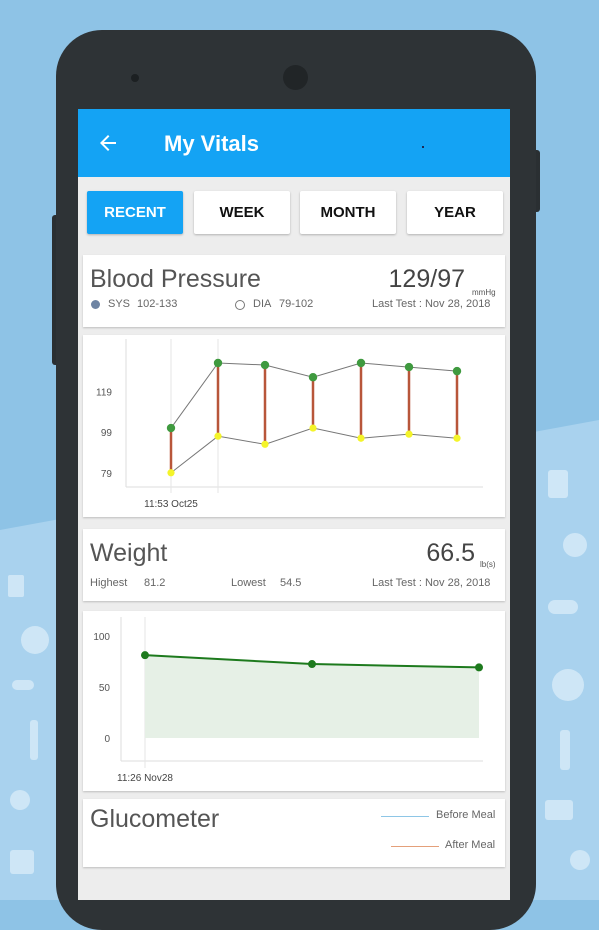  I want to click on sys-label: SYS, so click(119, 304).